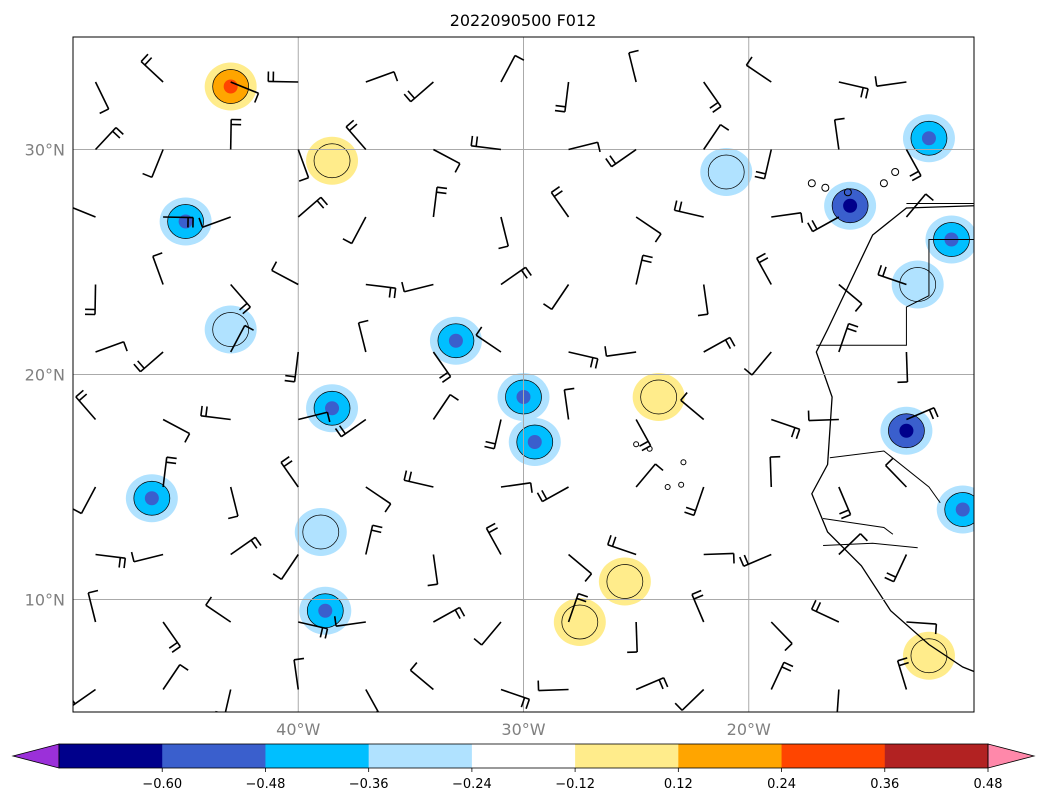 The height and width of the screenshot is (805, 1047). I want to click on colorbar-tick-label: 0.24, so click(781, 784).